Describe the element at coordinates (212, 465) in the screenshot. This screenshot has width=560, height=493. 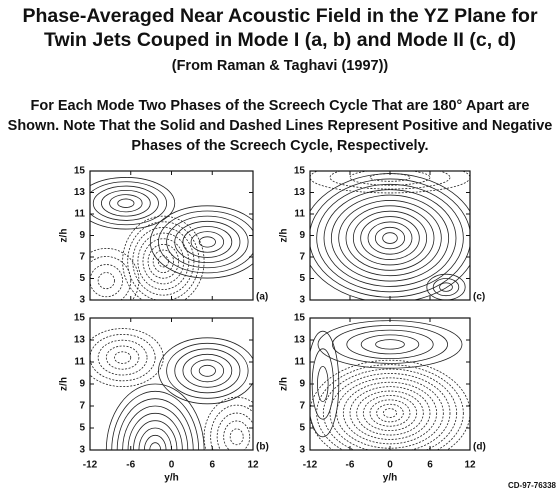
I see `x-tick-label: 6` at that location.